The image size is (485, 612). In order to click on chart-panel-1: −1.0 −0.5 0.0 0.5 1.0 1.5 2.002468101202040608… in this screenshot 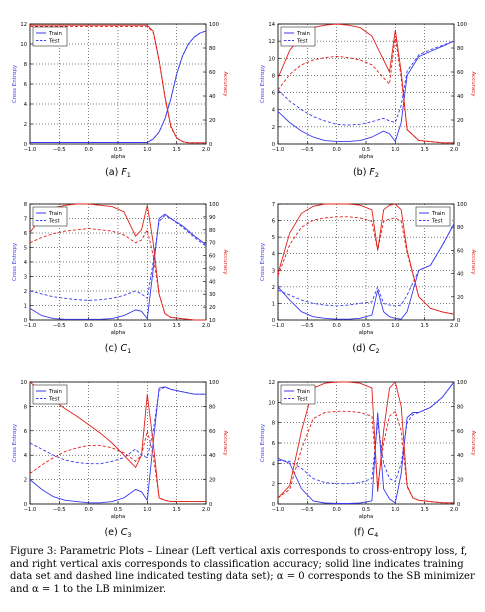, I will do `click(120, 100)`.